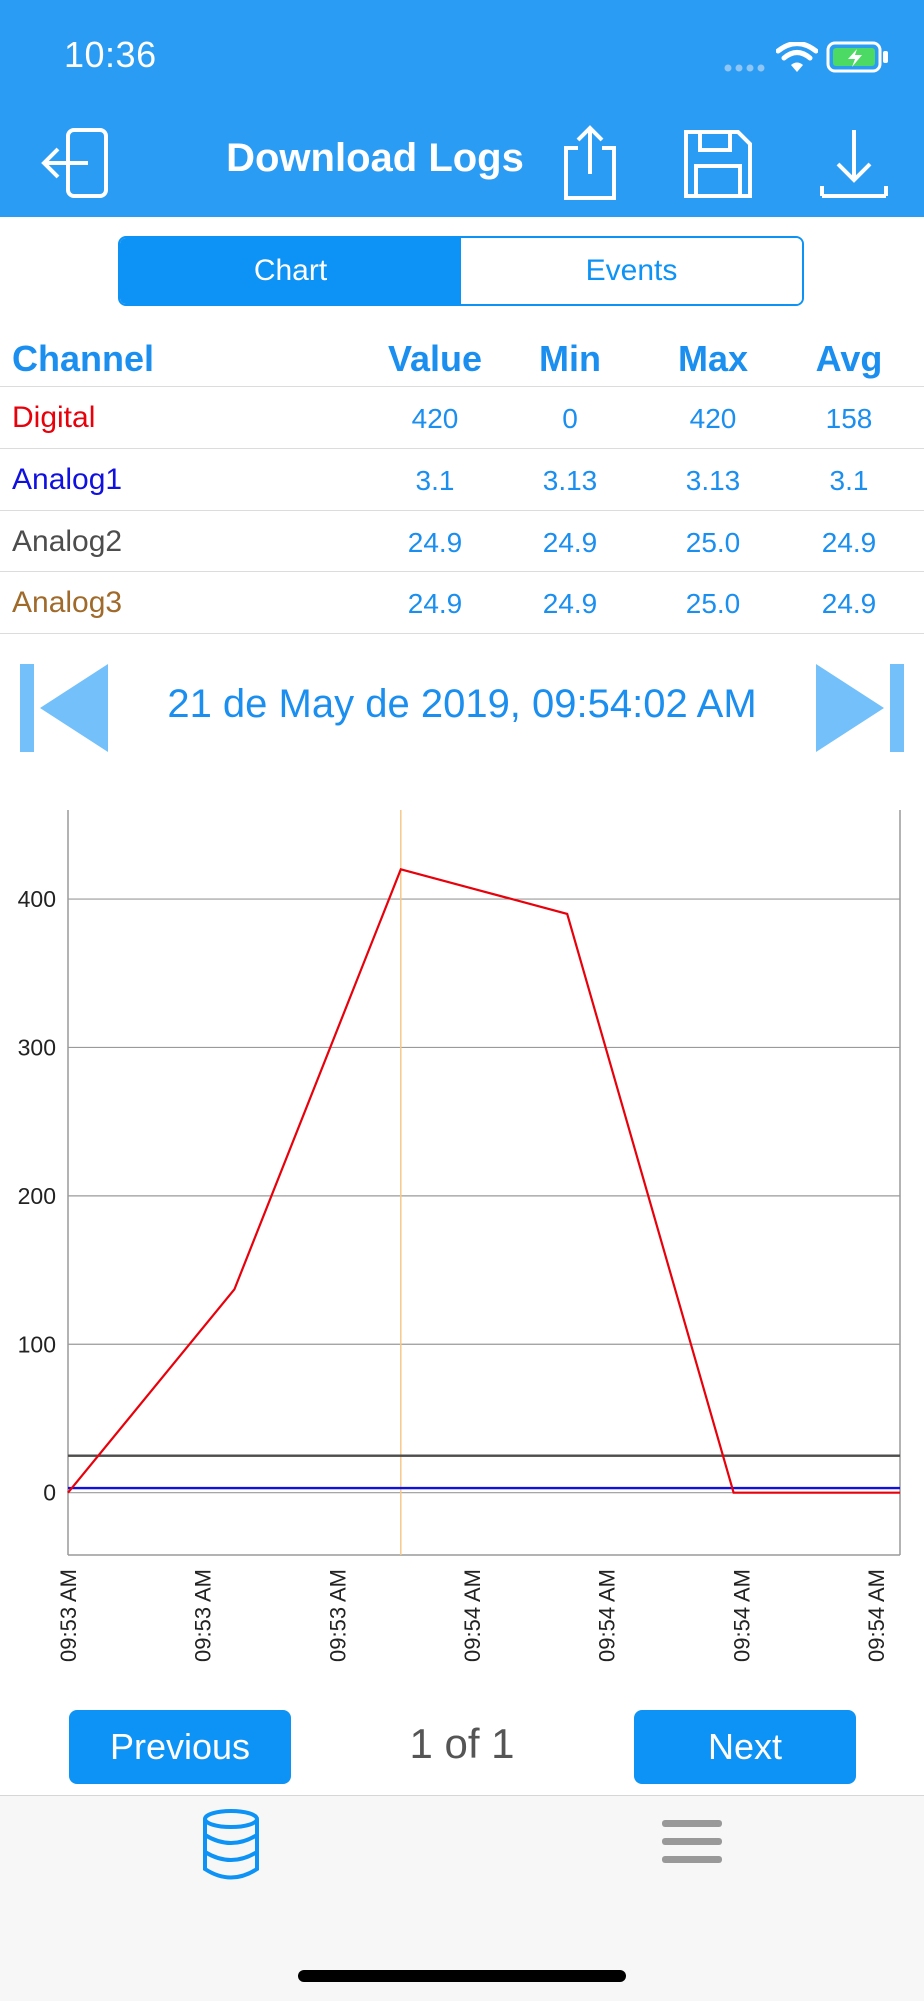  I want to click on last-page-icon, so click(860, 708).